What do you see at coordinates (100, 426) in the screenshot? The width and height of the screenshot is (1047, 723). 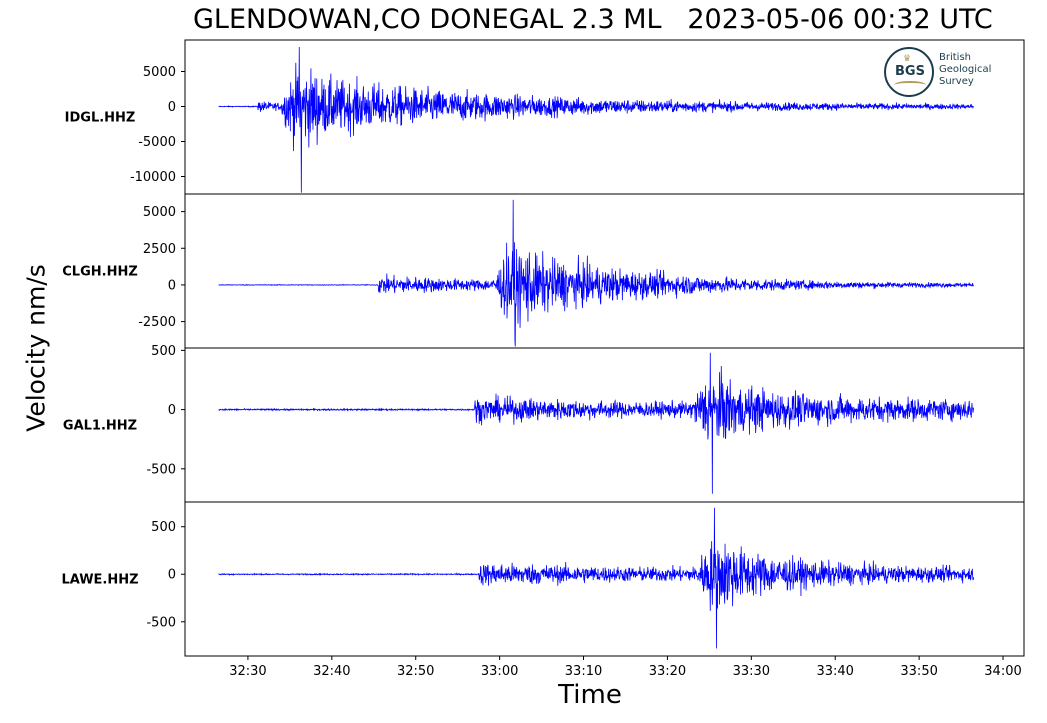 I see `station-label: GAL1.HHZ` at bounding box center [100, 426].